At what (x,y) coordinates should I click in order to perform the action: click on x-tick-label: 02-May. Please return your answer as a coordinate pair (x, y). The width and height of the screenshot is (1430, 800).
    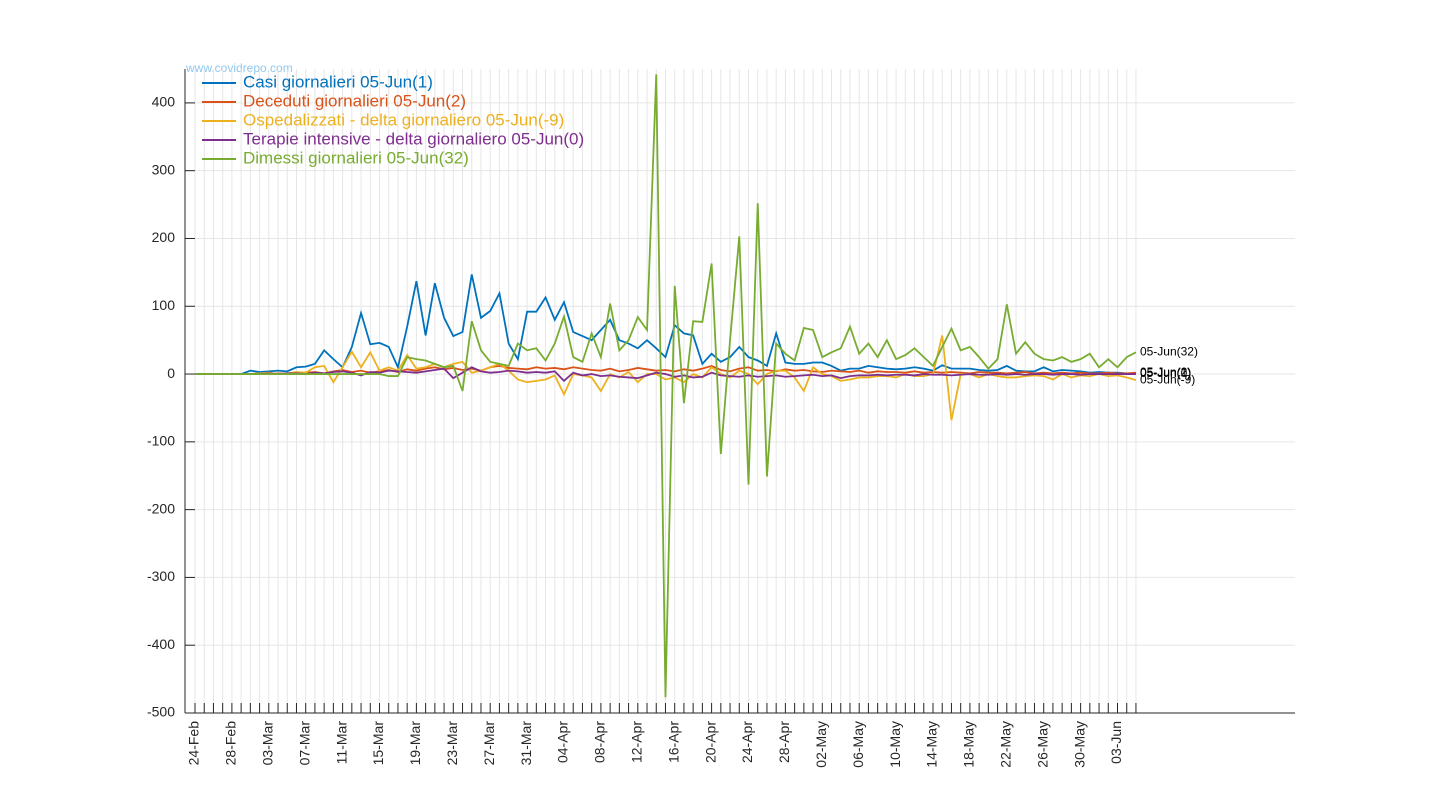
    Looking at the image, I should click on (821, 744).